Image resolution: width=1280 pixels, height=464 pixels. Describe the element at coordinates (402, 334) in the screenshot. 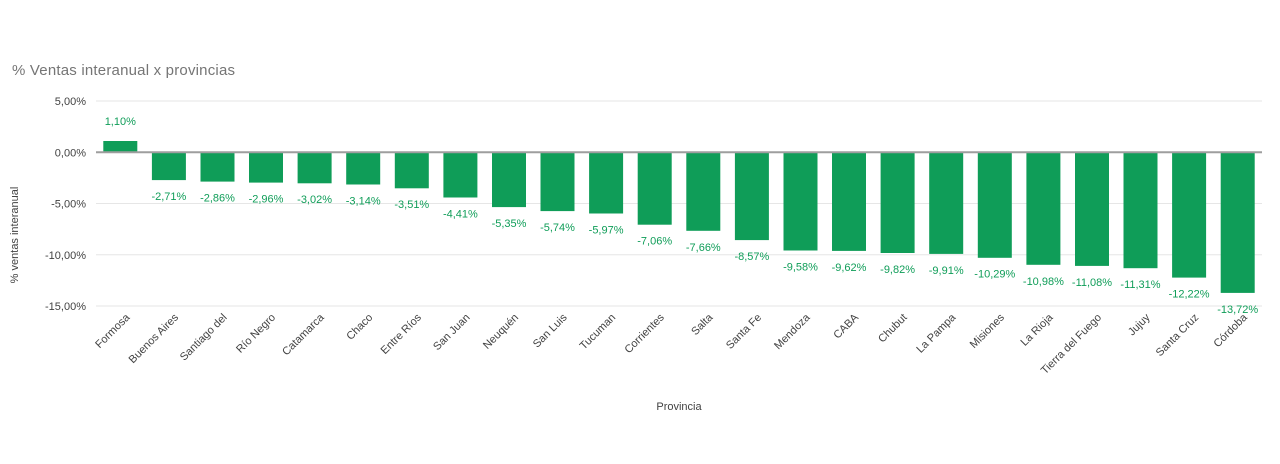

I see `x-category-label: Entre Ríos` at that location.